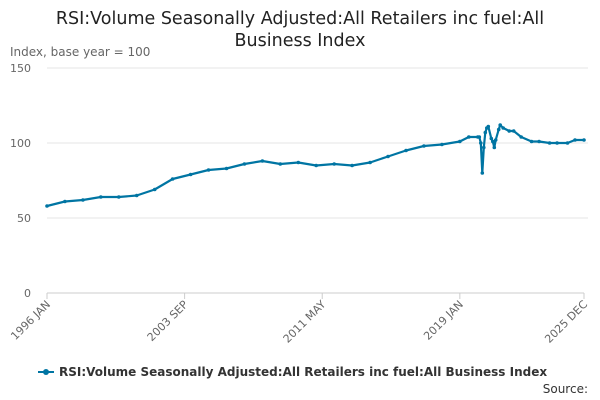 This screenshot has width=600, height=400. I want to click on x-tick-label-3: 2019 JAN, so click(443, 320).